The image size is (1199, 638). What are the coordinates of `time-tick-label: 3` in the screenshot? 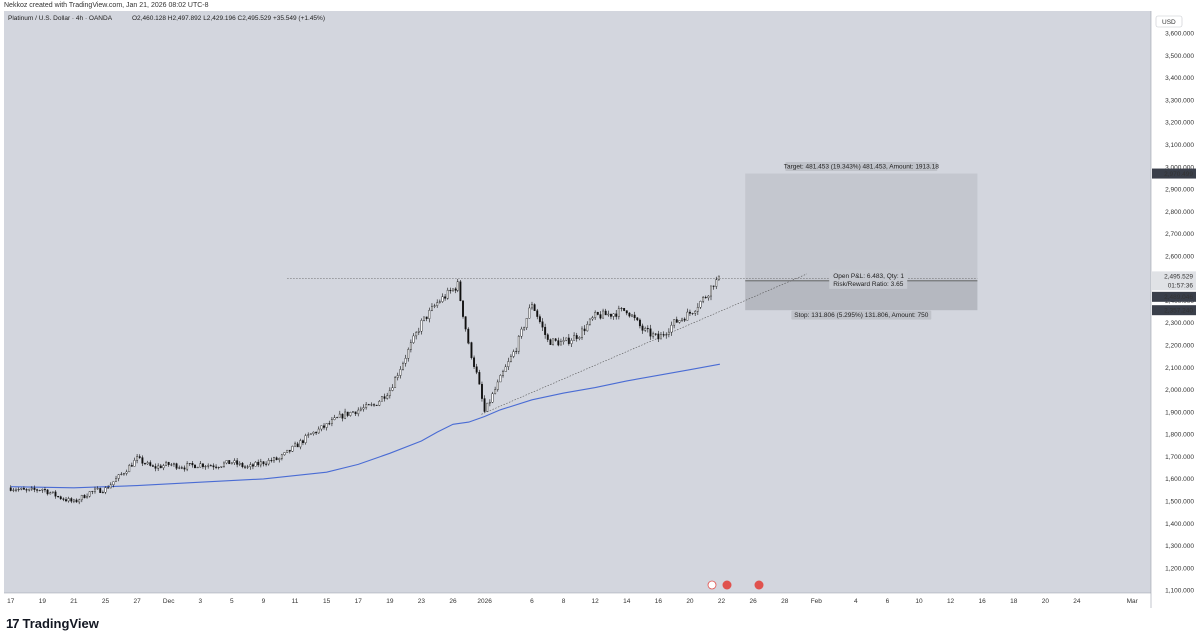 It's located at (200, 601).